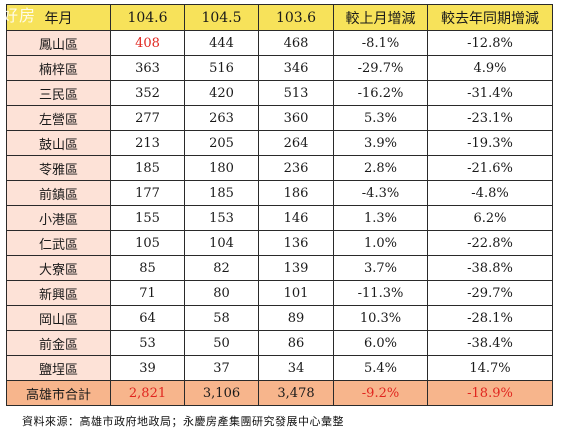 This screenshot has width=564, height=430. I want to click on header-month-over-month: 較上月增減, so click(380, 17).